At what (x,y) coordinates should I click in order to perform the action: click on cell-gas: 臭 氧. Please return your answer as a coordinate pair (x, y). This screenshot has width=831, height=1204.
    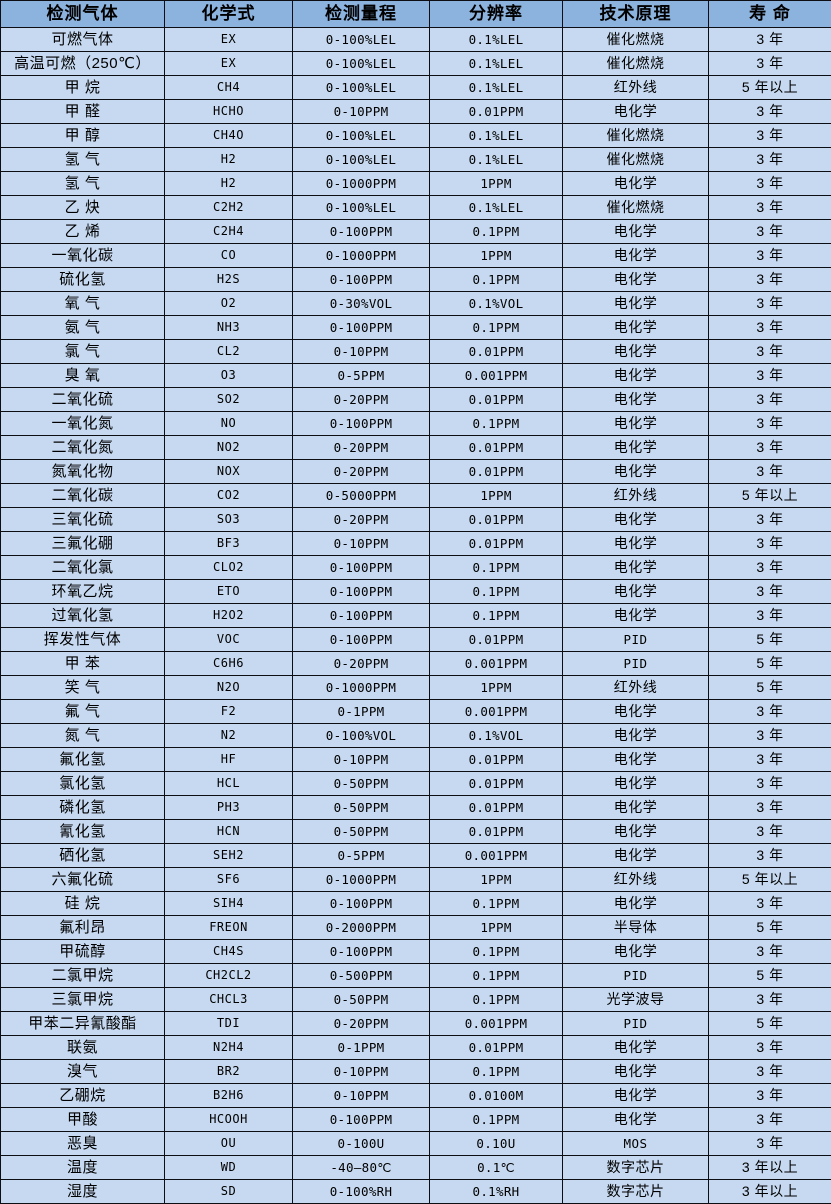
    Looking at the image, I should click on (83, 376).